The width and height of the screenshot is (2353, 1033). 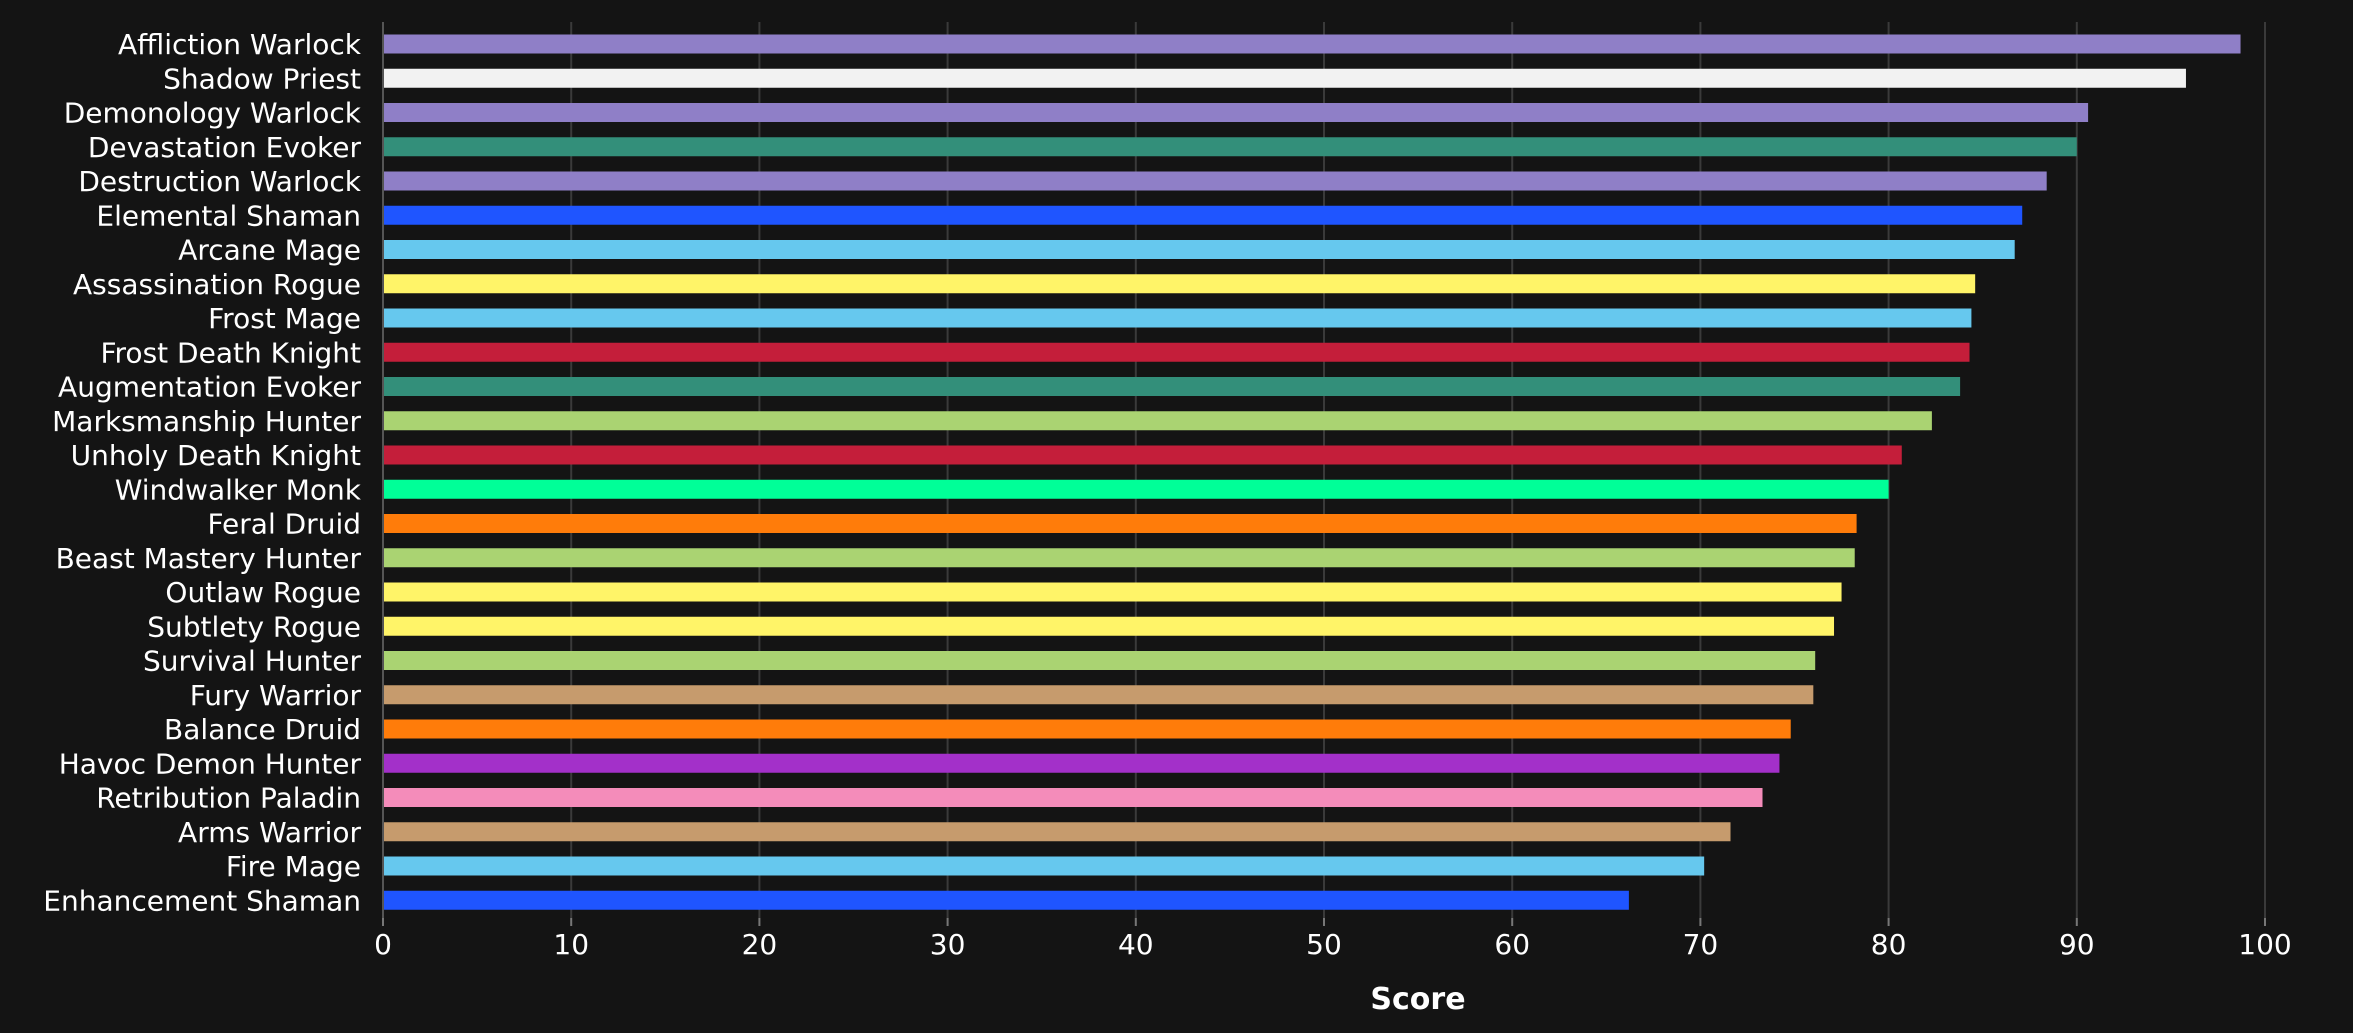 What do you see at coordinates (1109, 626) in the screenshot?
I see `bar-subtlety-rogue` at bounding box center [1109, 626].